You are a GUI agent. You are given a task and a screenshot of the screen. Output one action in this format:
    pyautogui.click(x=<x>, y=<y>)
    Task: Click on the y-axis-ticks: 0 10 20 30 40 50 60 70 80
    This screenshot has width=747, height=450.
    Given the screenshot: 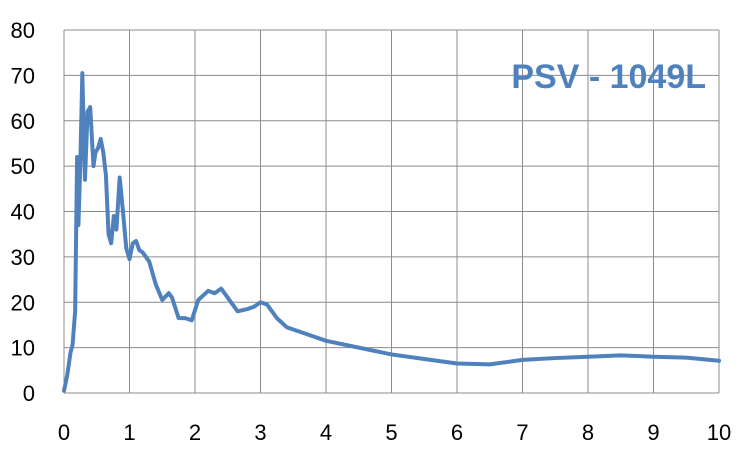 What is the action you would take?
    pyautogui.click(x=23, y=212)
    